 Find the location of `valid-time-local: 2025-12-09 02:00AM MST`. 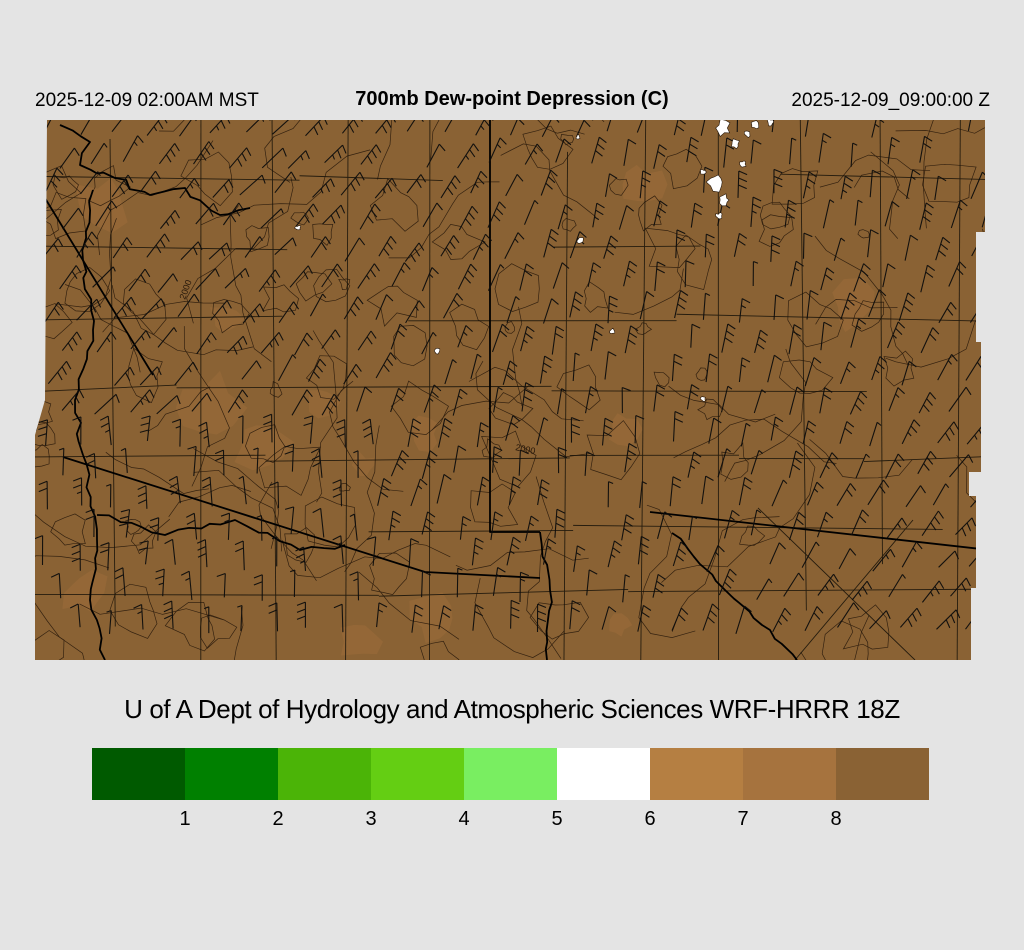

valid-time-local: 2025-12-09 02:00AM MST is located at coordinates (147, 100).